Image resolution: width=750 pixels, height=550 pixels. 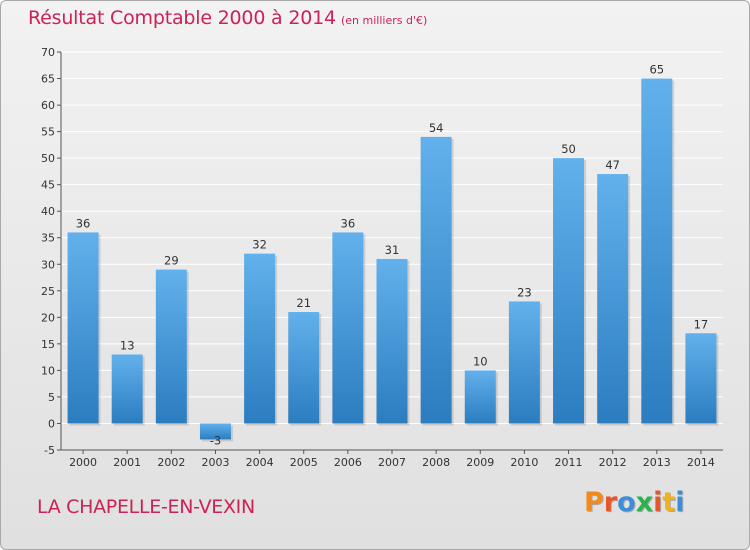 What do you see at coordinates (348, 223) in the screenshot?
I see `value-label-2006: 36` at bounding box center [348, 223].